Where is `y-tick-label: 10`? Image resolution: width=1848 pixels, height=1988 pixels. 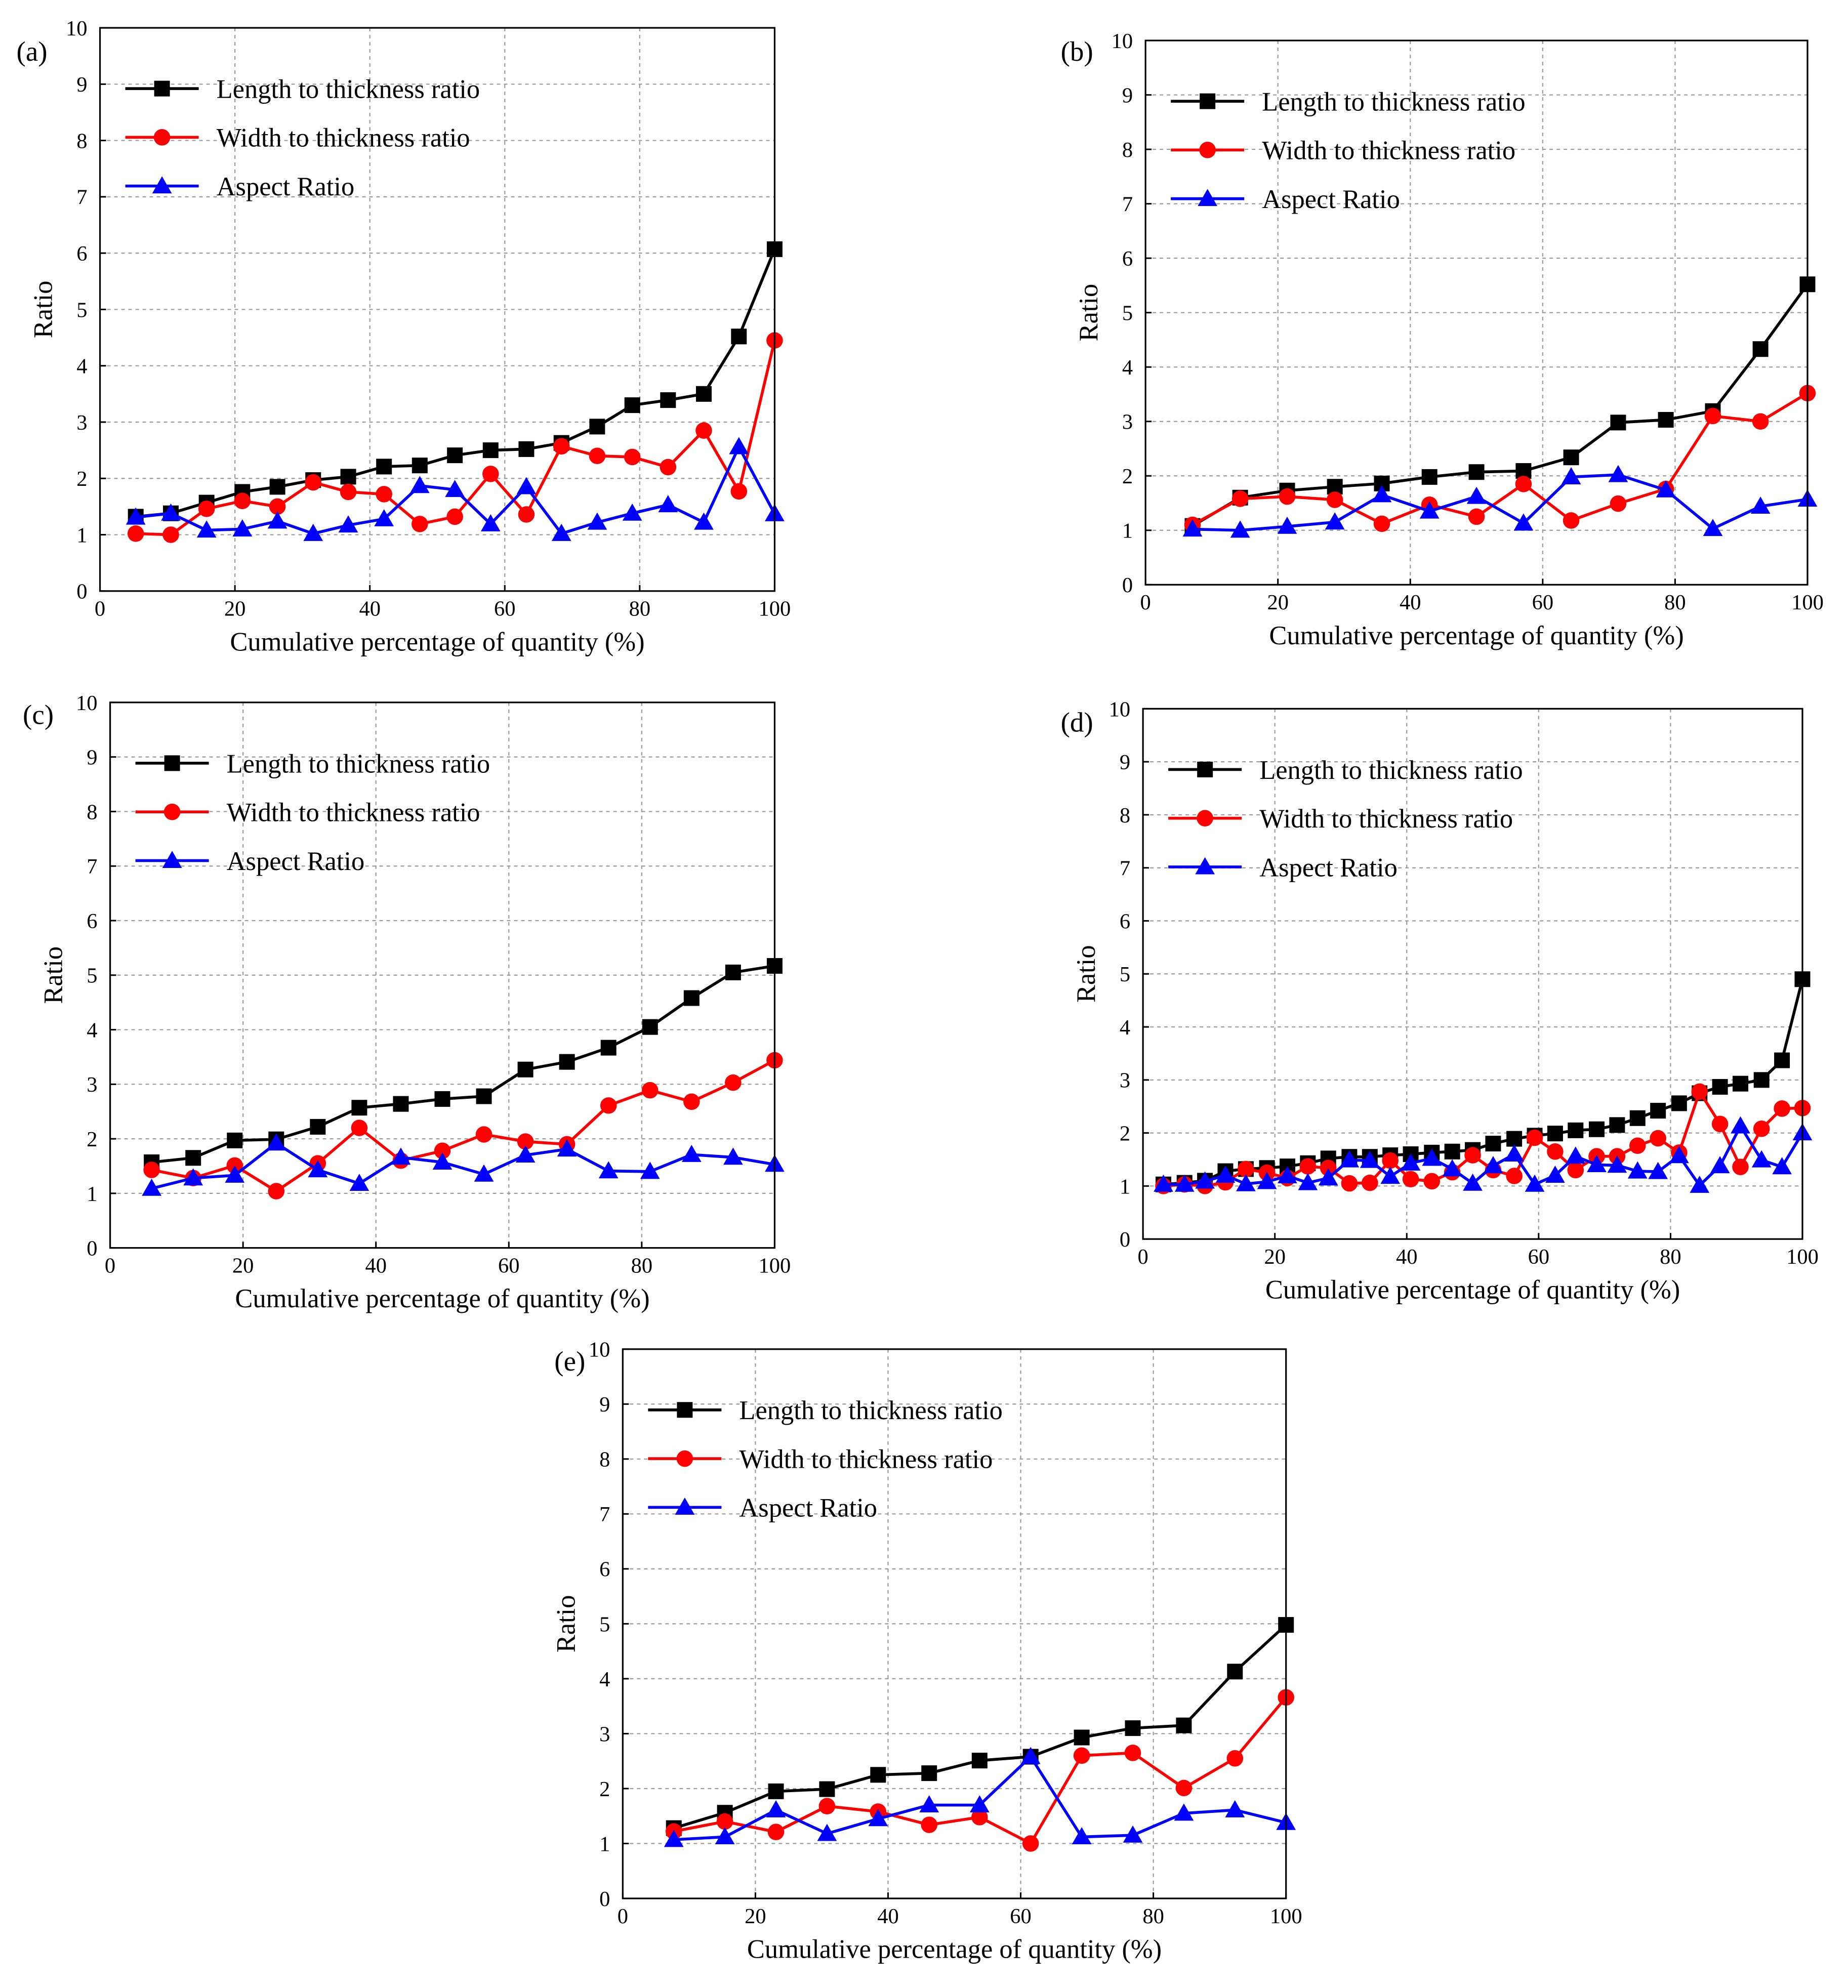
y-tick-label: 10 is located at coordinates (1120, 709).